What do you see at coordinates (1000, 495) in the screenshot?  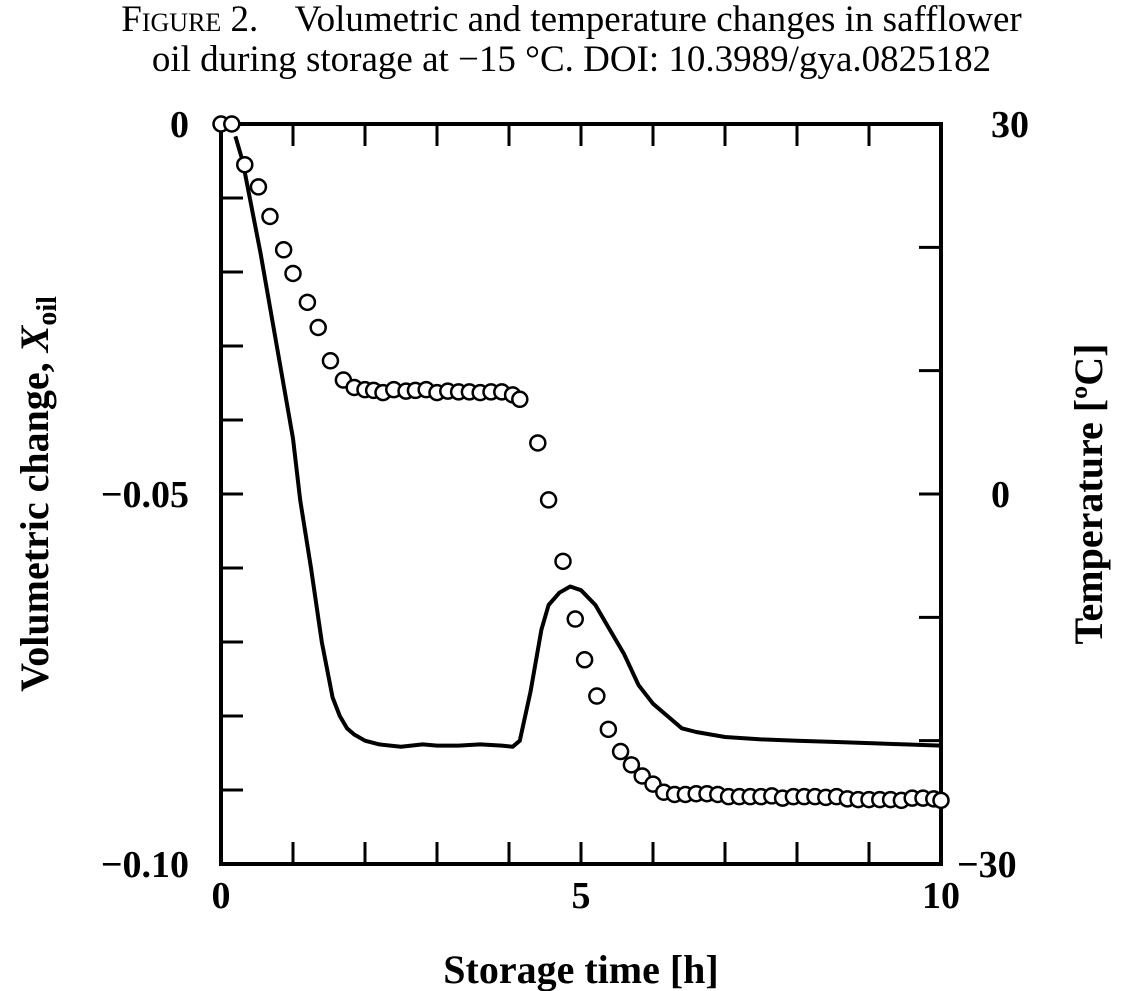 I see `y-right-tick-label: 0` at bounding box center [1000, 495].